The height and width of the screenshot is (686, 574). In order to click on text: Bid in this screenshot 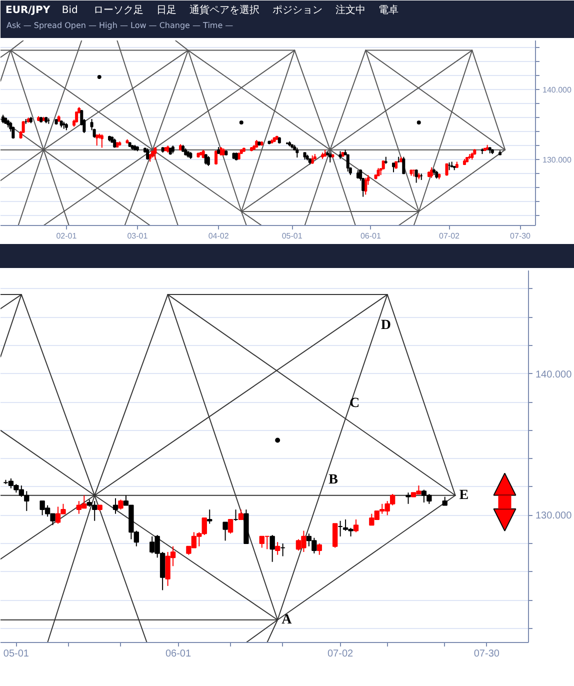, I will do `click(70, 10)`.